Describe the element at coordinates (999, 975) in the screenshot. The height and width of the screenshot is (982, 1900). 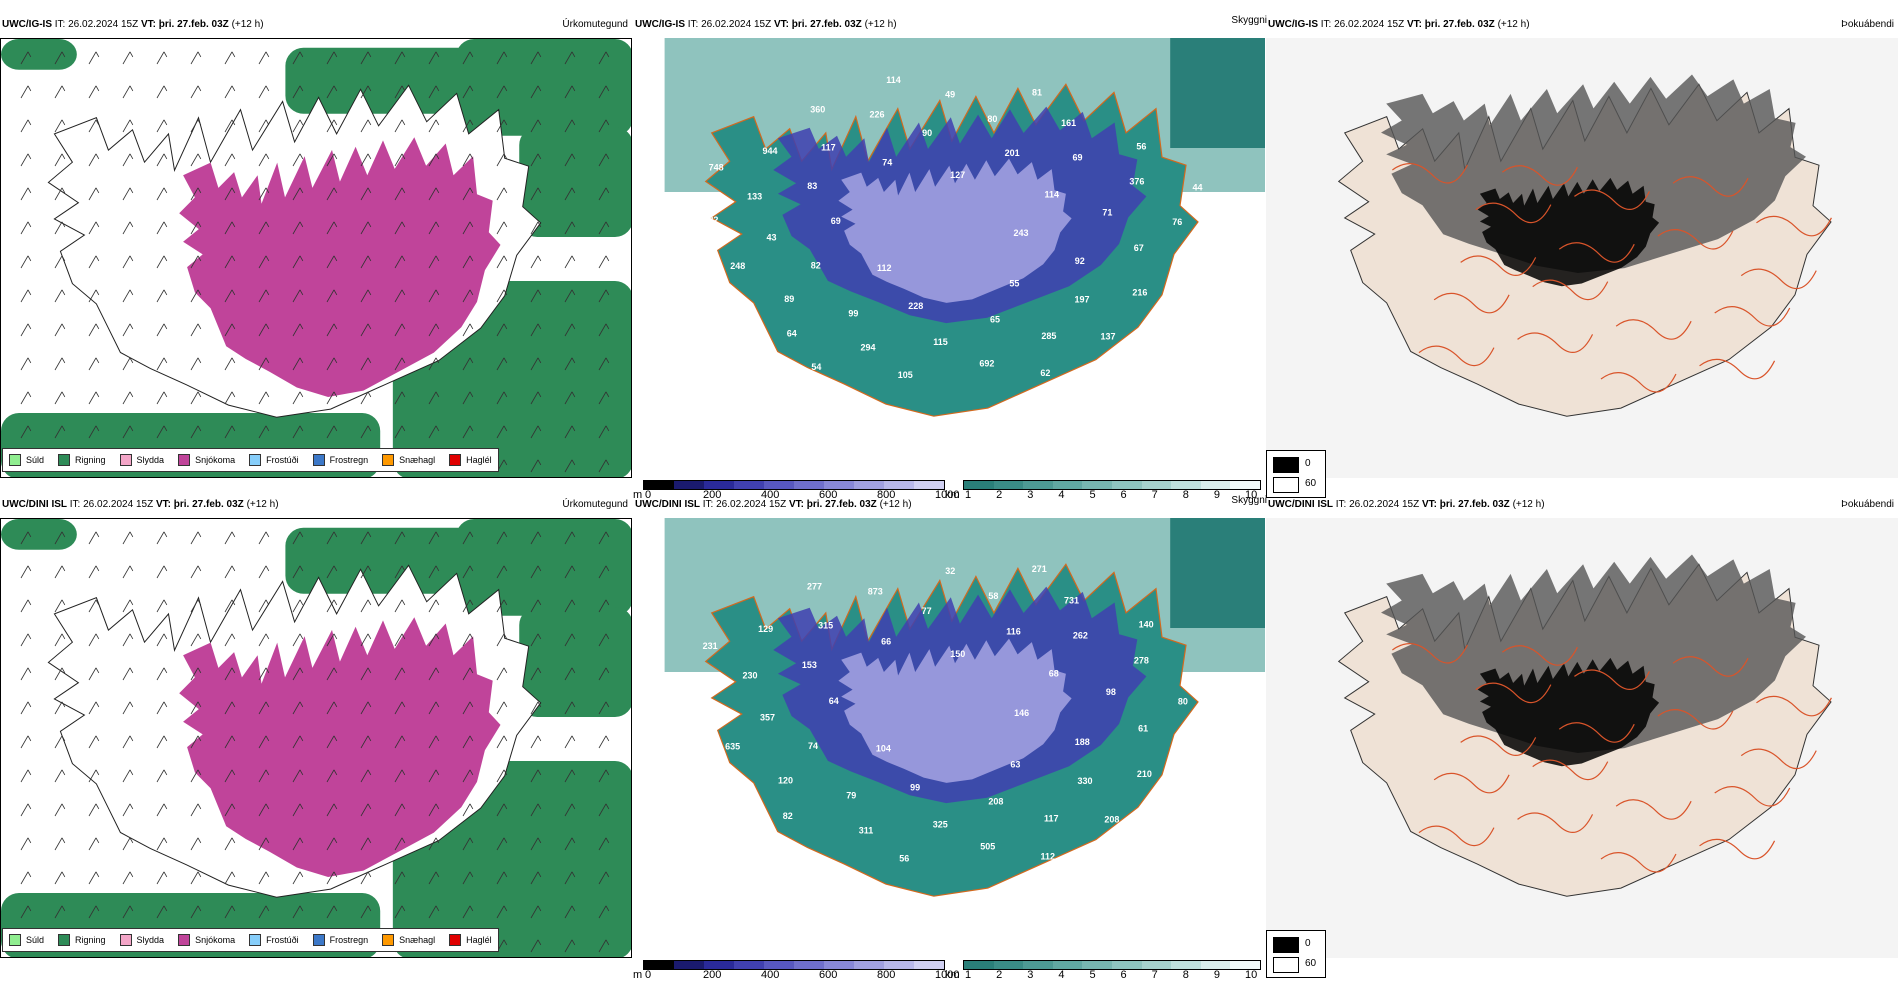
I see `visibility-tick: 2` at that location.